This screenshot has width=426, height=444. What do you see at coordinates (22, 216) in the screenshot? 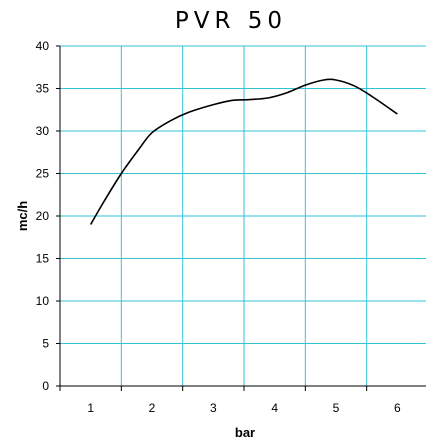
I see `y-axis-label: mc/h` at bounding box center [22, 216].